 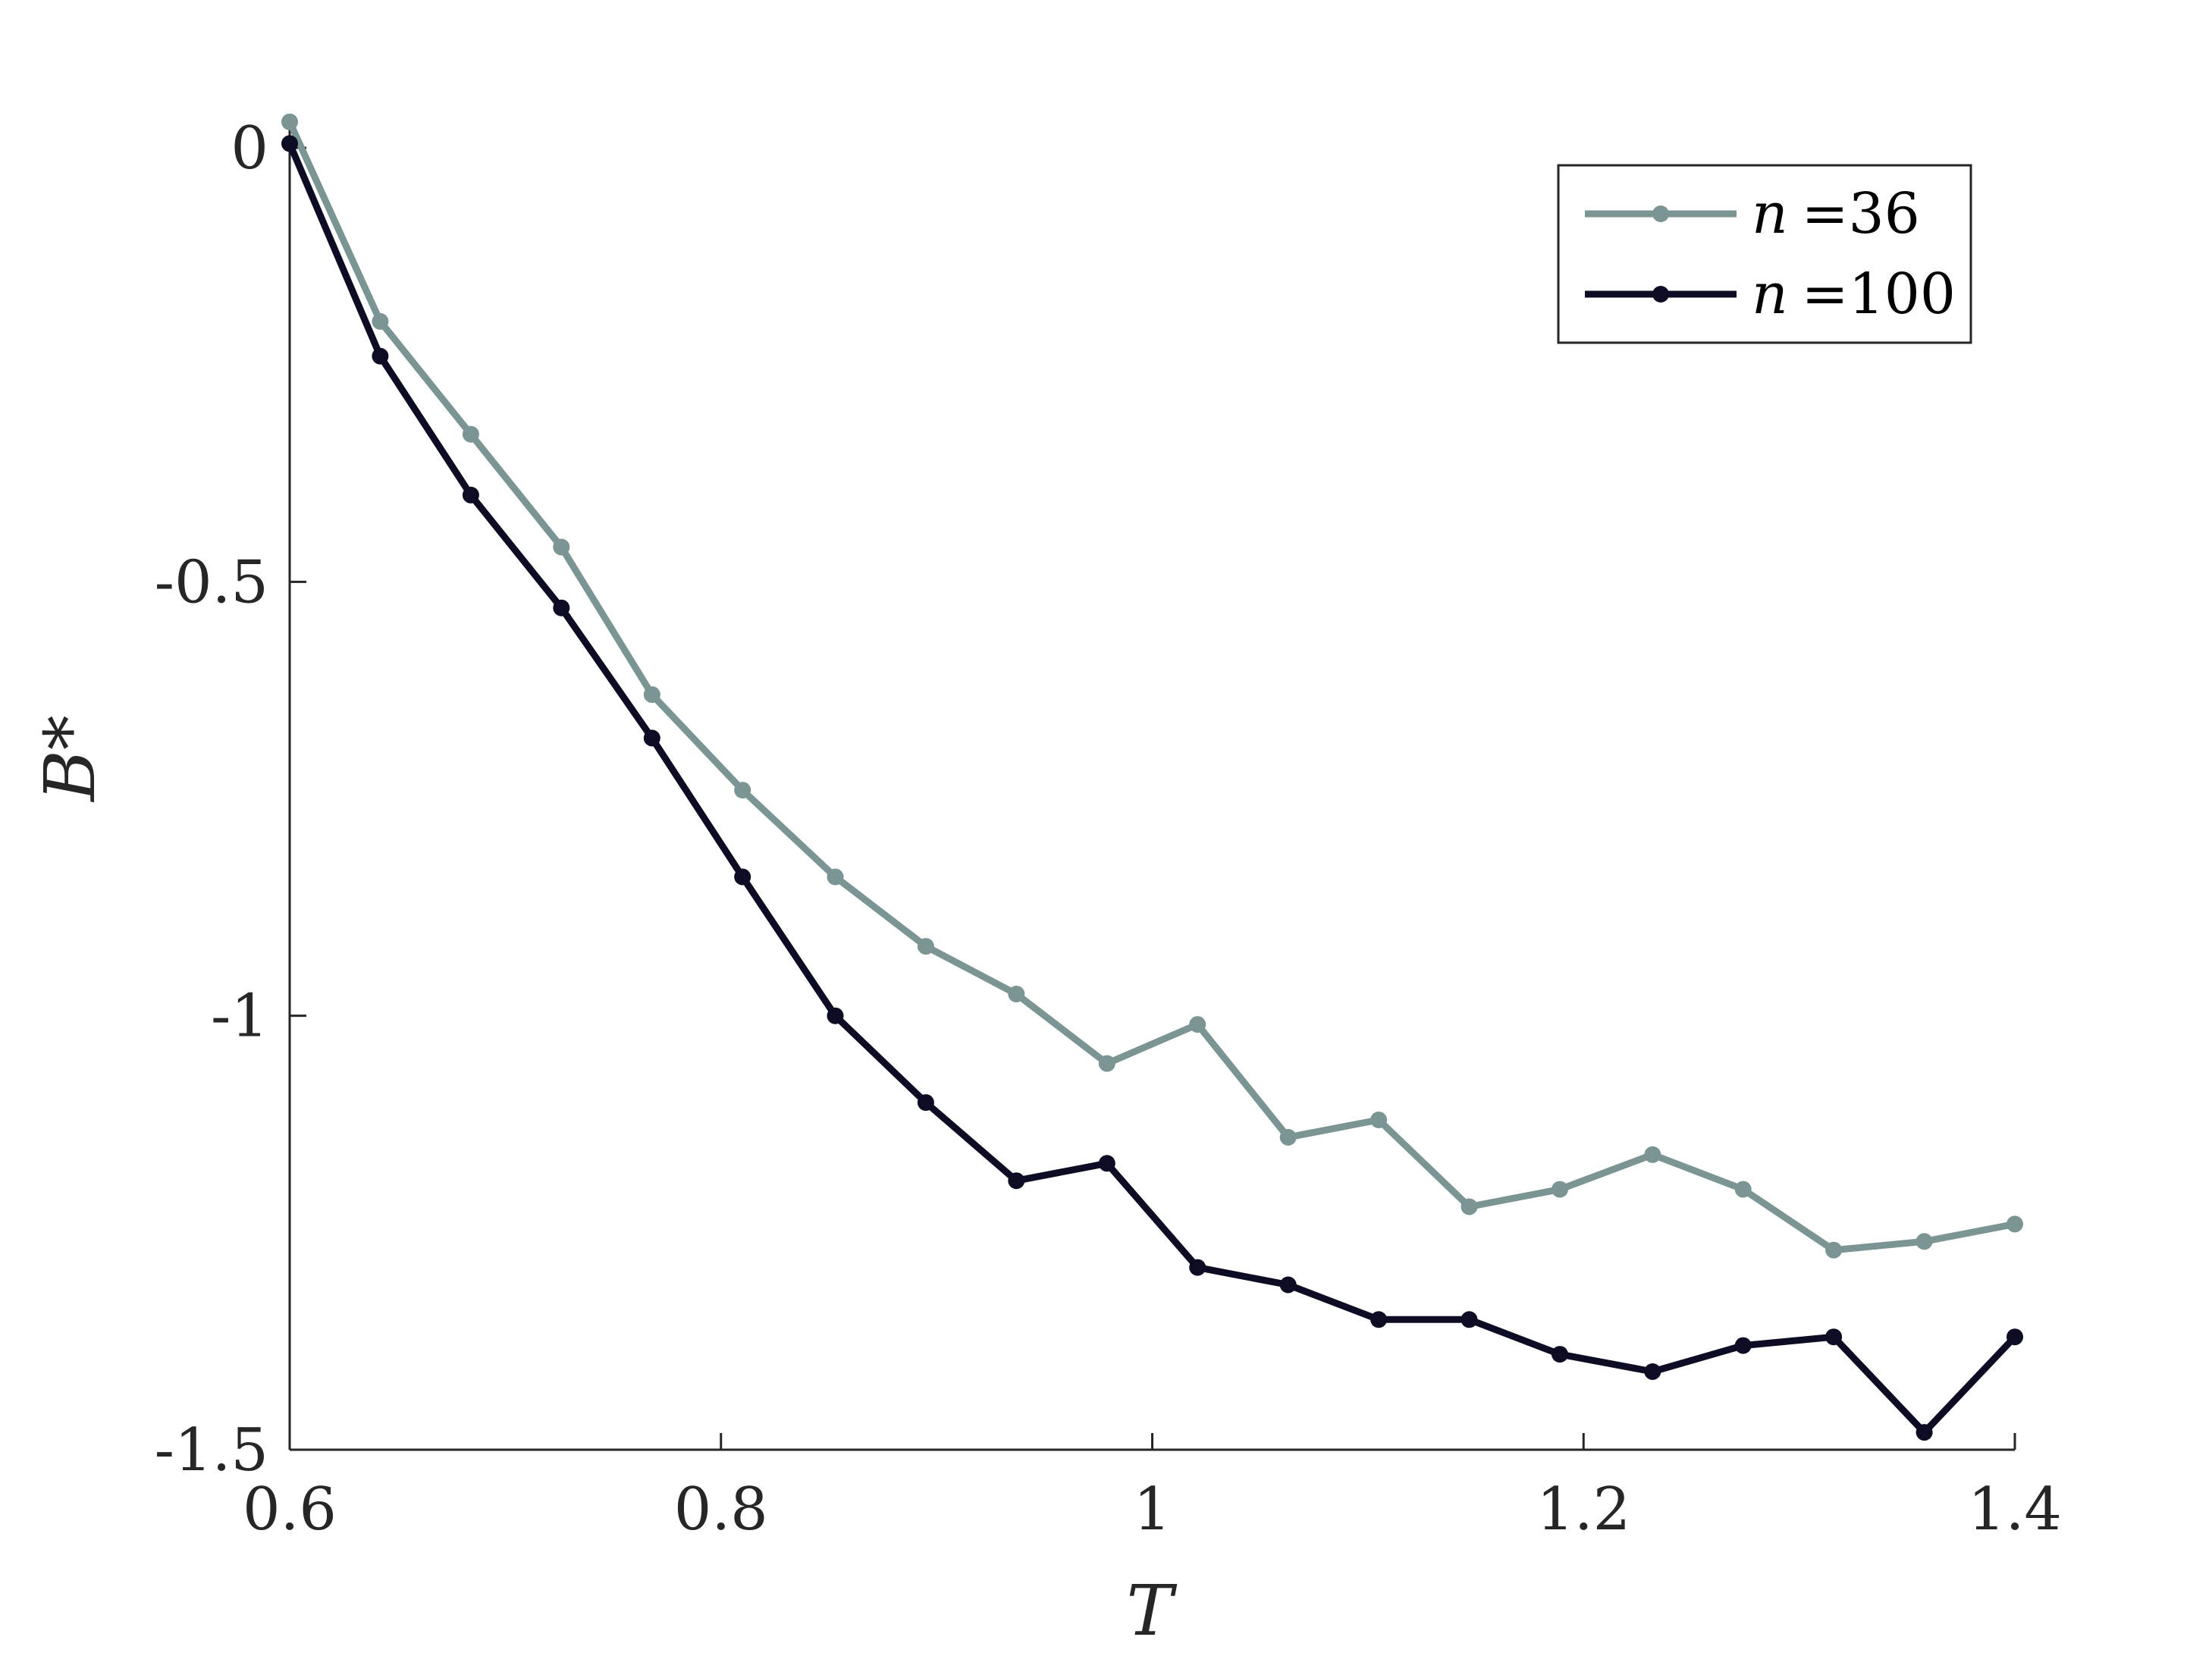 I want to click on y-axis-title: B*, so click(x=70, y=759).